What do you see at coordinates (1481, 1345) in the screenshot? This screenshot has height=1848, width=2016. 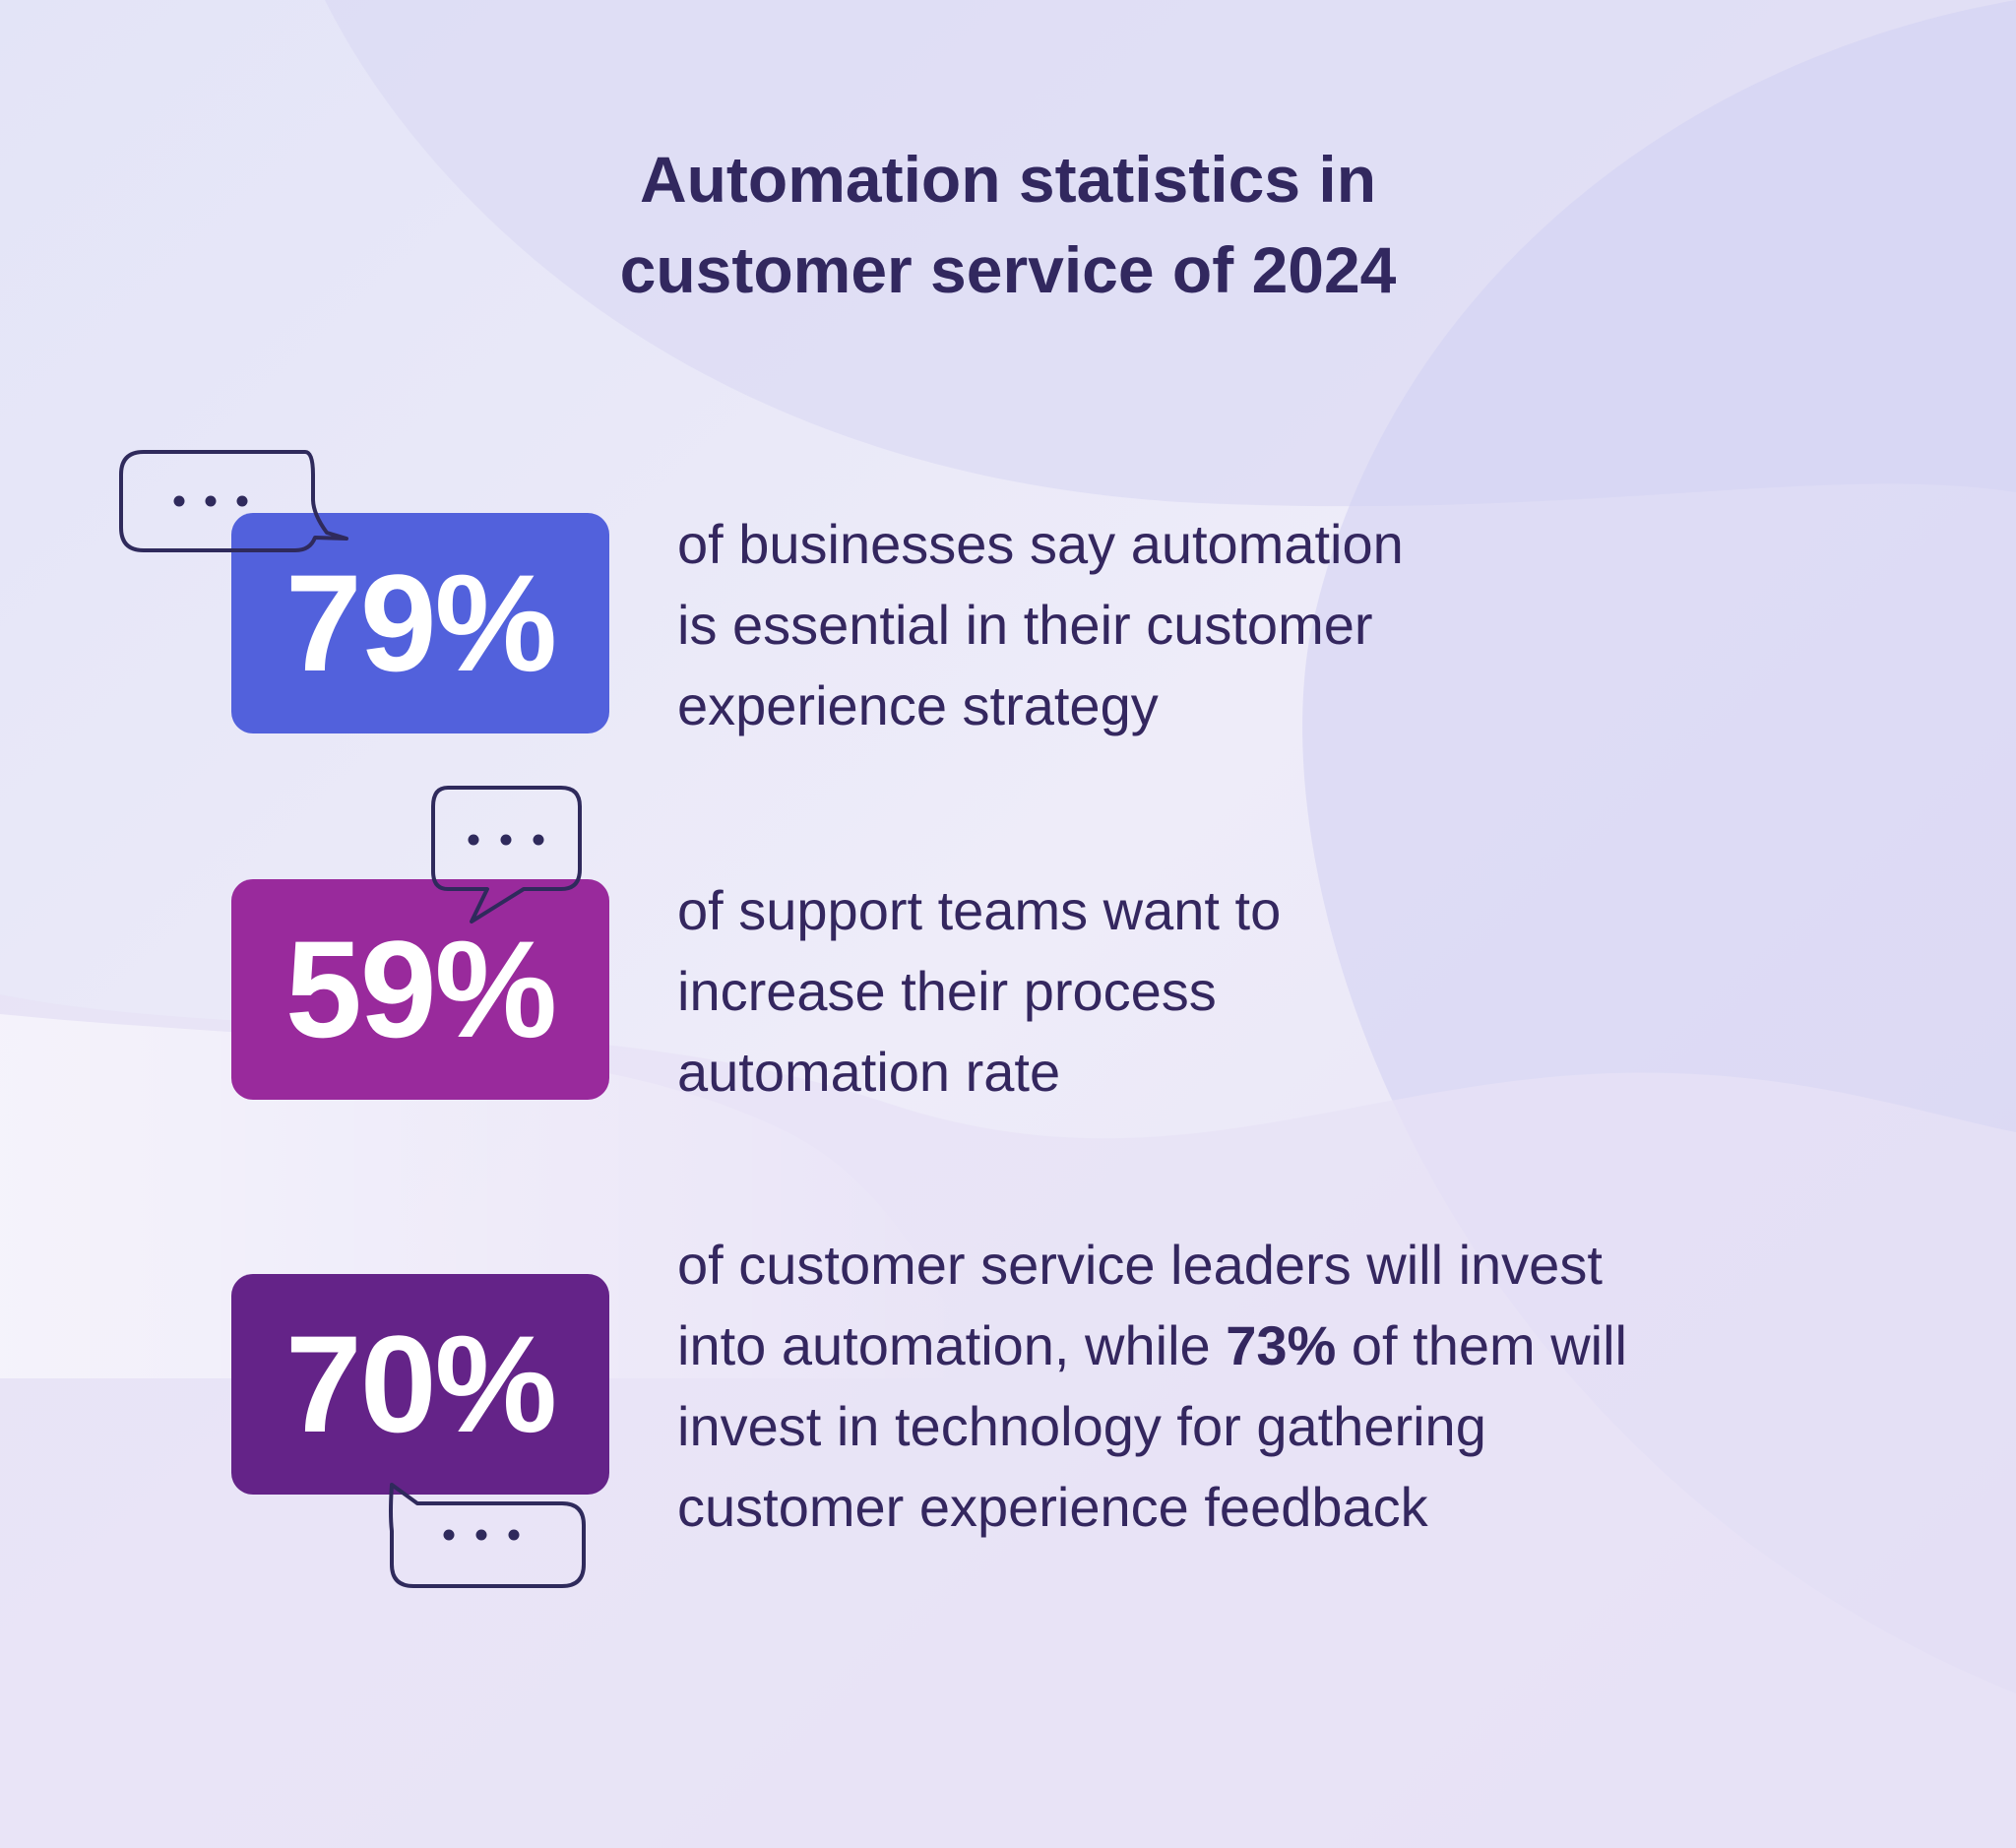 I see `description-text: of them will` at bounding box center [1481, 1345].